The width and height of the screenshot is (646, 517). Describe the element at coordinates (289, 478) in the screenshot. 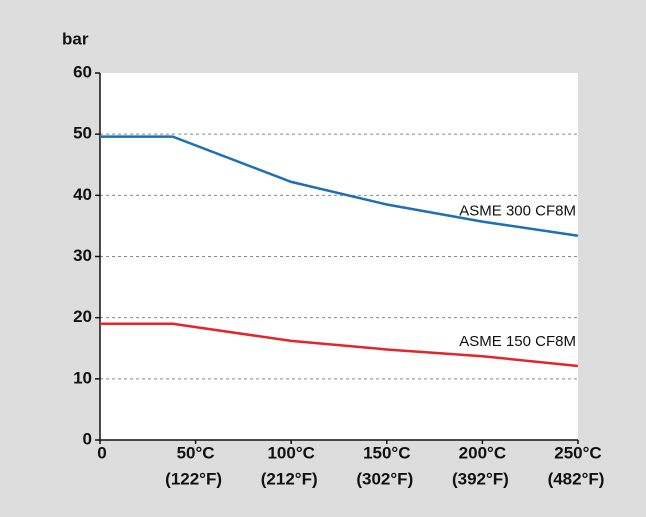

I see `x-tick-sublabel: (212°F)` at that location.